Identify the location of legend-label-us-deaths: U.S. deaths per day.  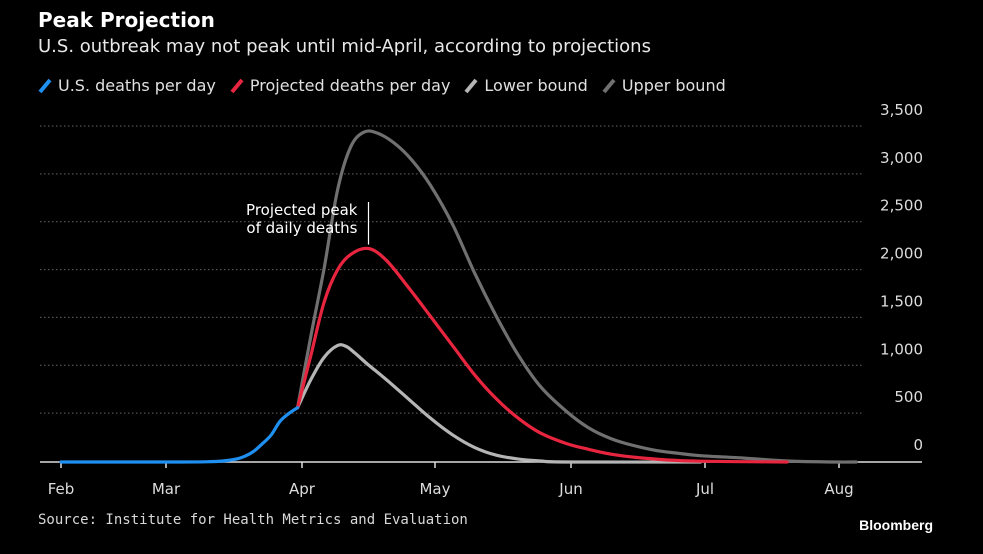
(137, 85).